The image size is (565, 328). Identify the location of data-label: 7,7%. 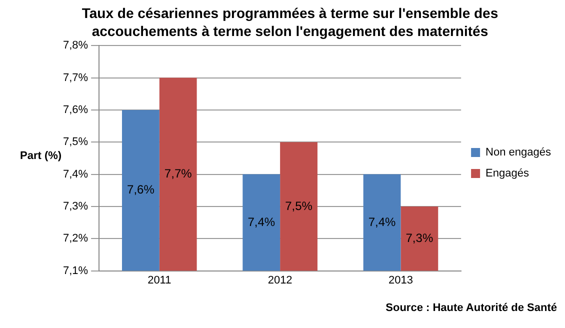
(178, 173).